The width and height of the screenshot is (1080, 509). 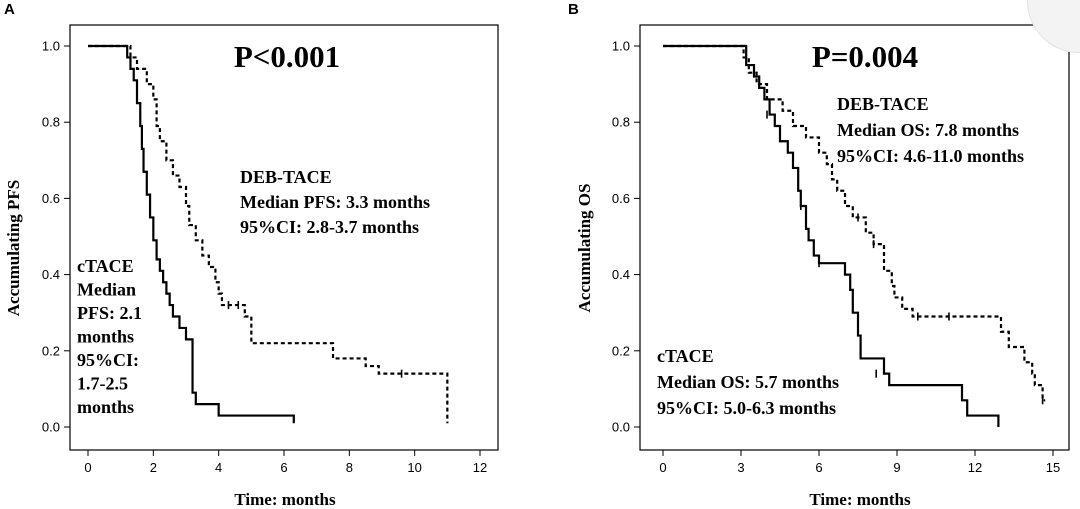 What do you see at coordinates (335, 202) in the screenshot?
I see `annotation-deb-line: Median PFS: 3.3 months` at bounding box center [335, 202].